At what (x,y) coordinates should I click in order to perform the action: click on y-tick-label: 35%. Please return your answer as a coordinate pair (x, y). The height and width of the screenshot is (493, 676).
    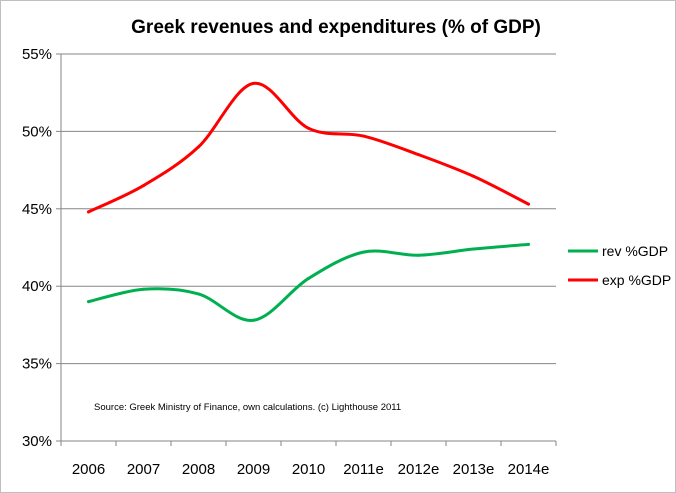
    Looking at the image, I should click on (37, 364).